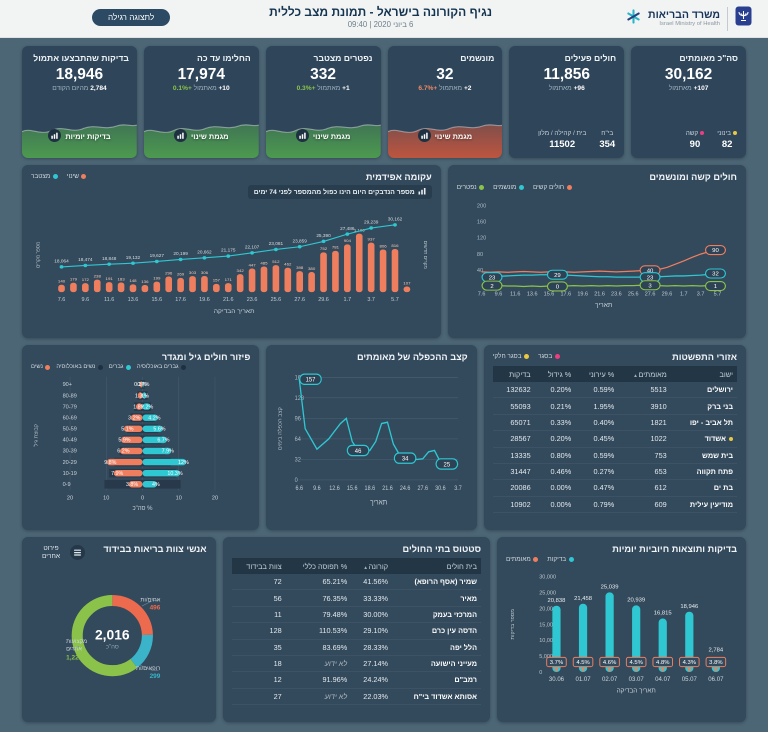 This screenshot has width=768, height=732. What do you see at coordinates (614, 423) in the screenshot?
I see `table-row: תל אביב - יפו 1821 0.40% 0.33% 65071` at bounding box center [614, 423].